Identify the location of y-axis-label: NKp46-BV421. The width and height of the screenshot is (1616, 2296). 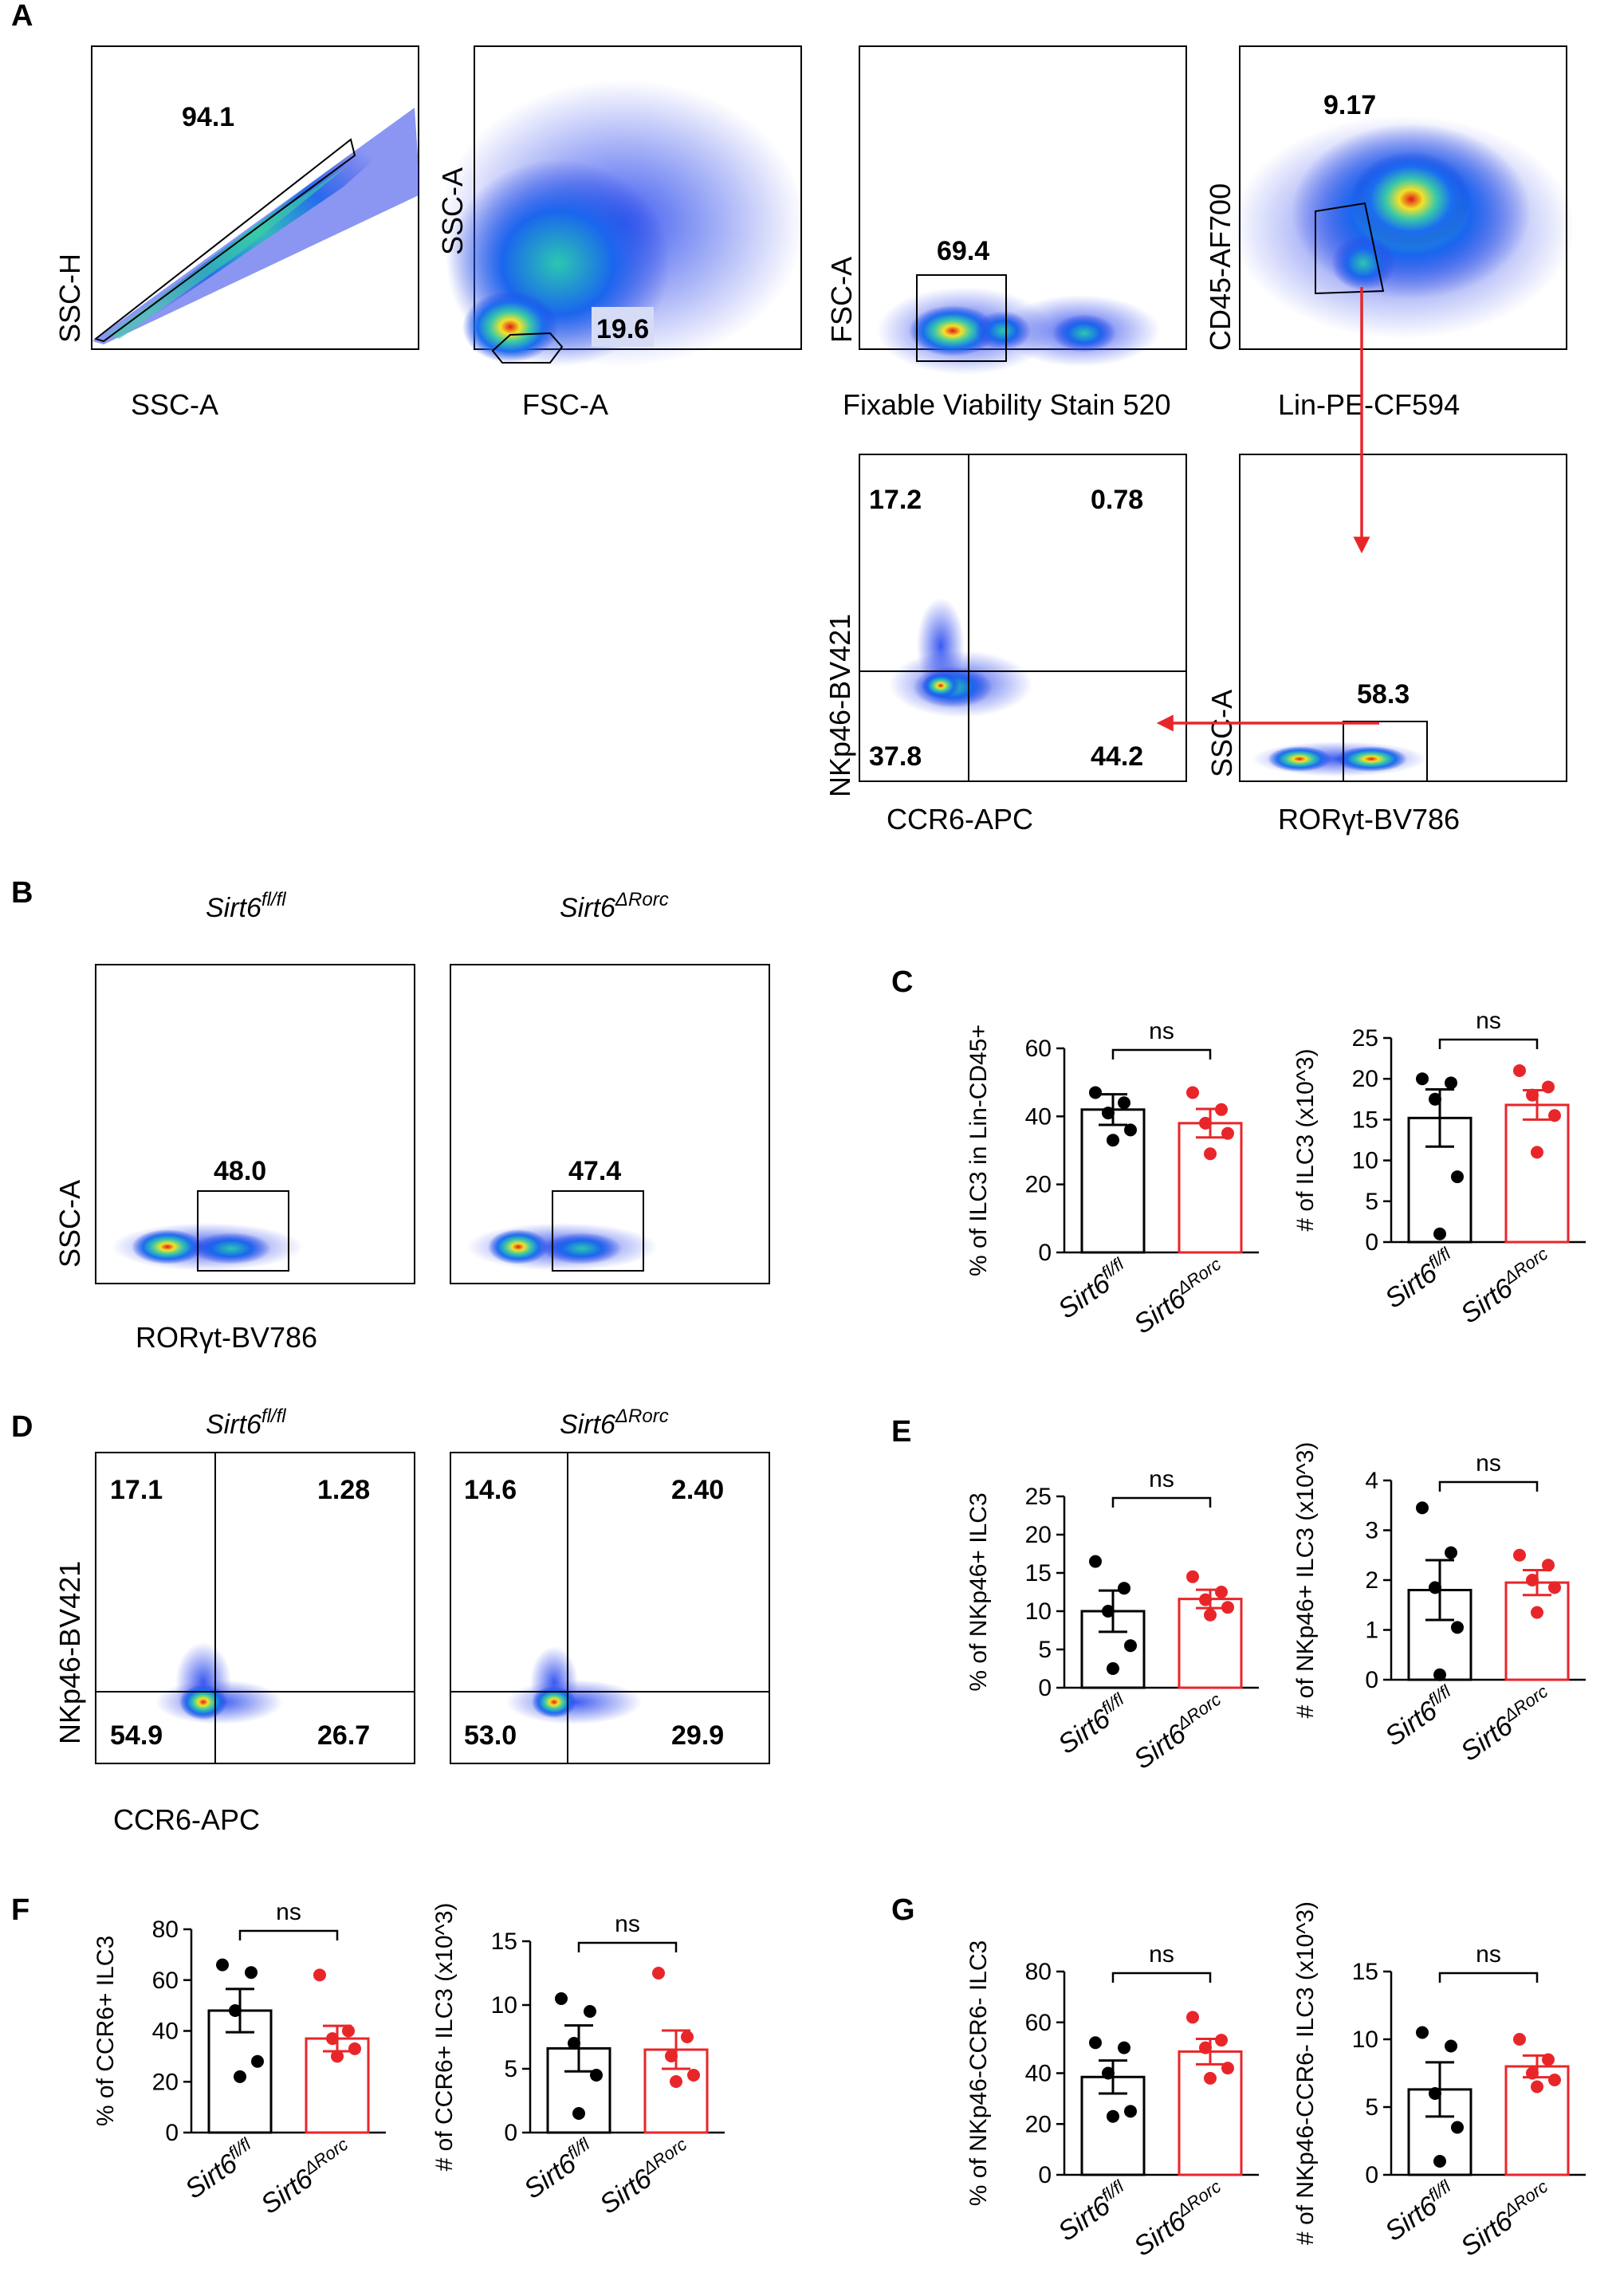
(840, 705).